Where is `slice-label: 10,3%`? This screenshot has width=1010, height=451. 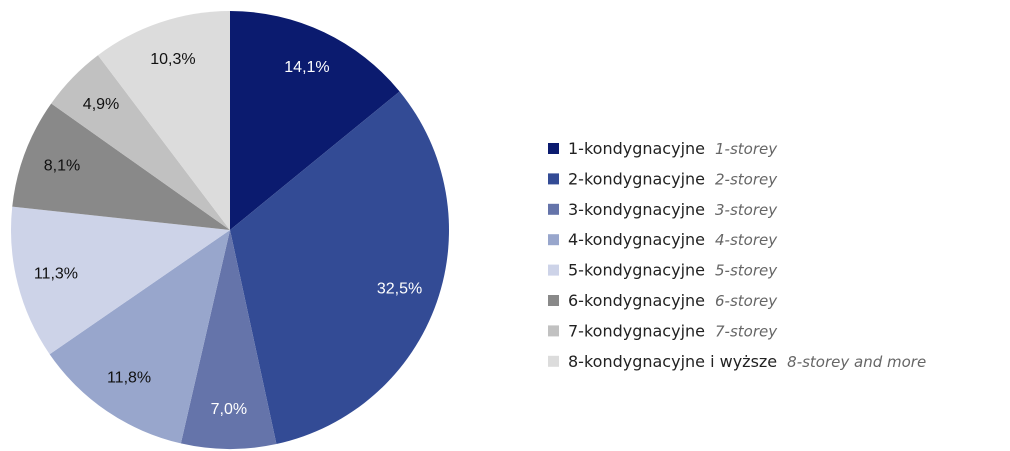 slice-label: 10,3% is located at coordinates (172, 59).